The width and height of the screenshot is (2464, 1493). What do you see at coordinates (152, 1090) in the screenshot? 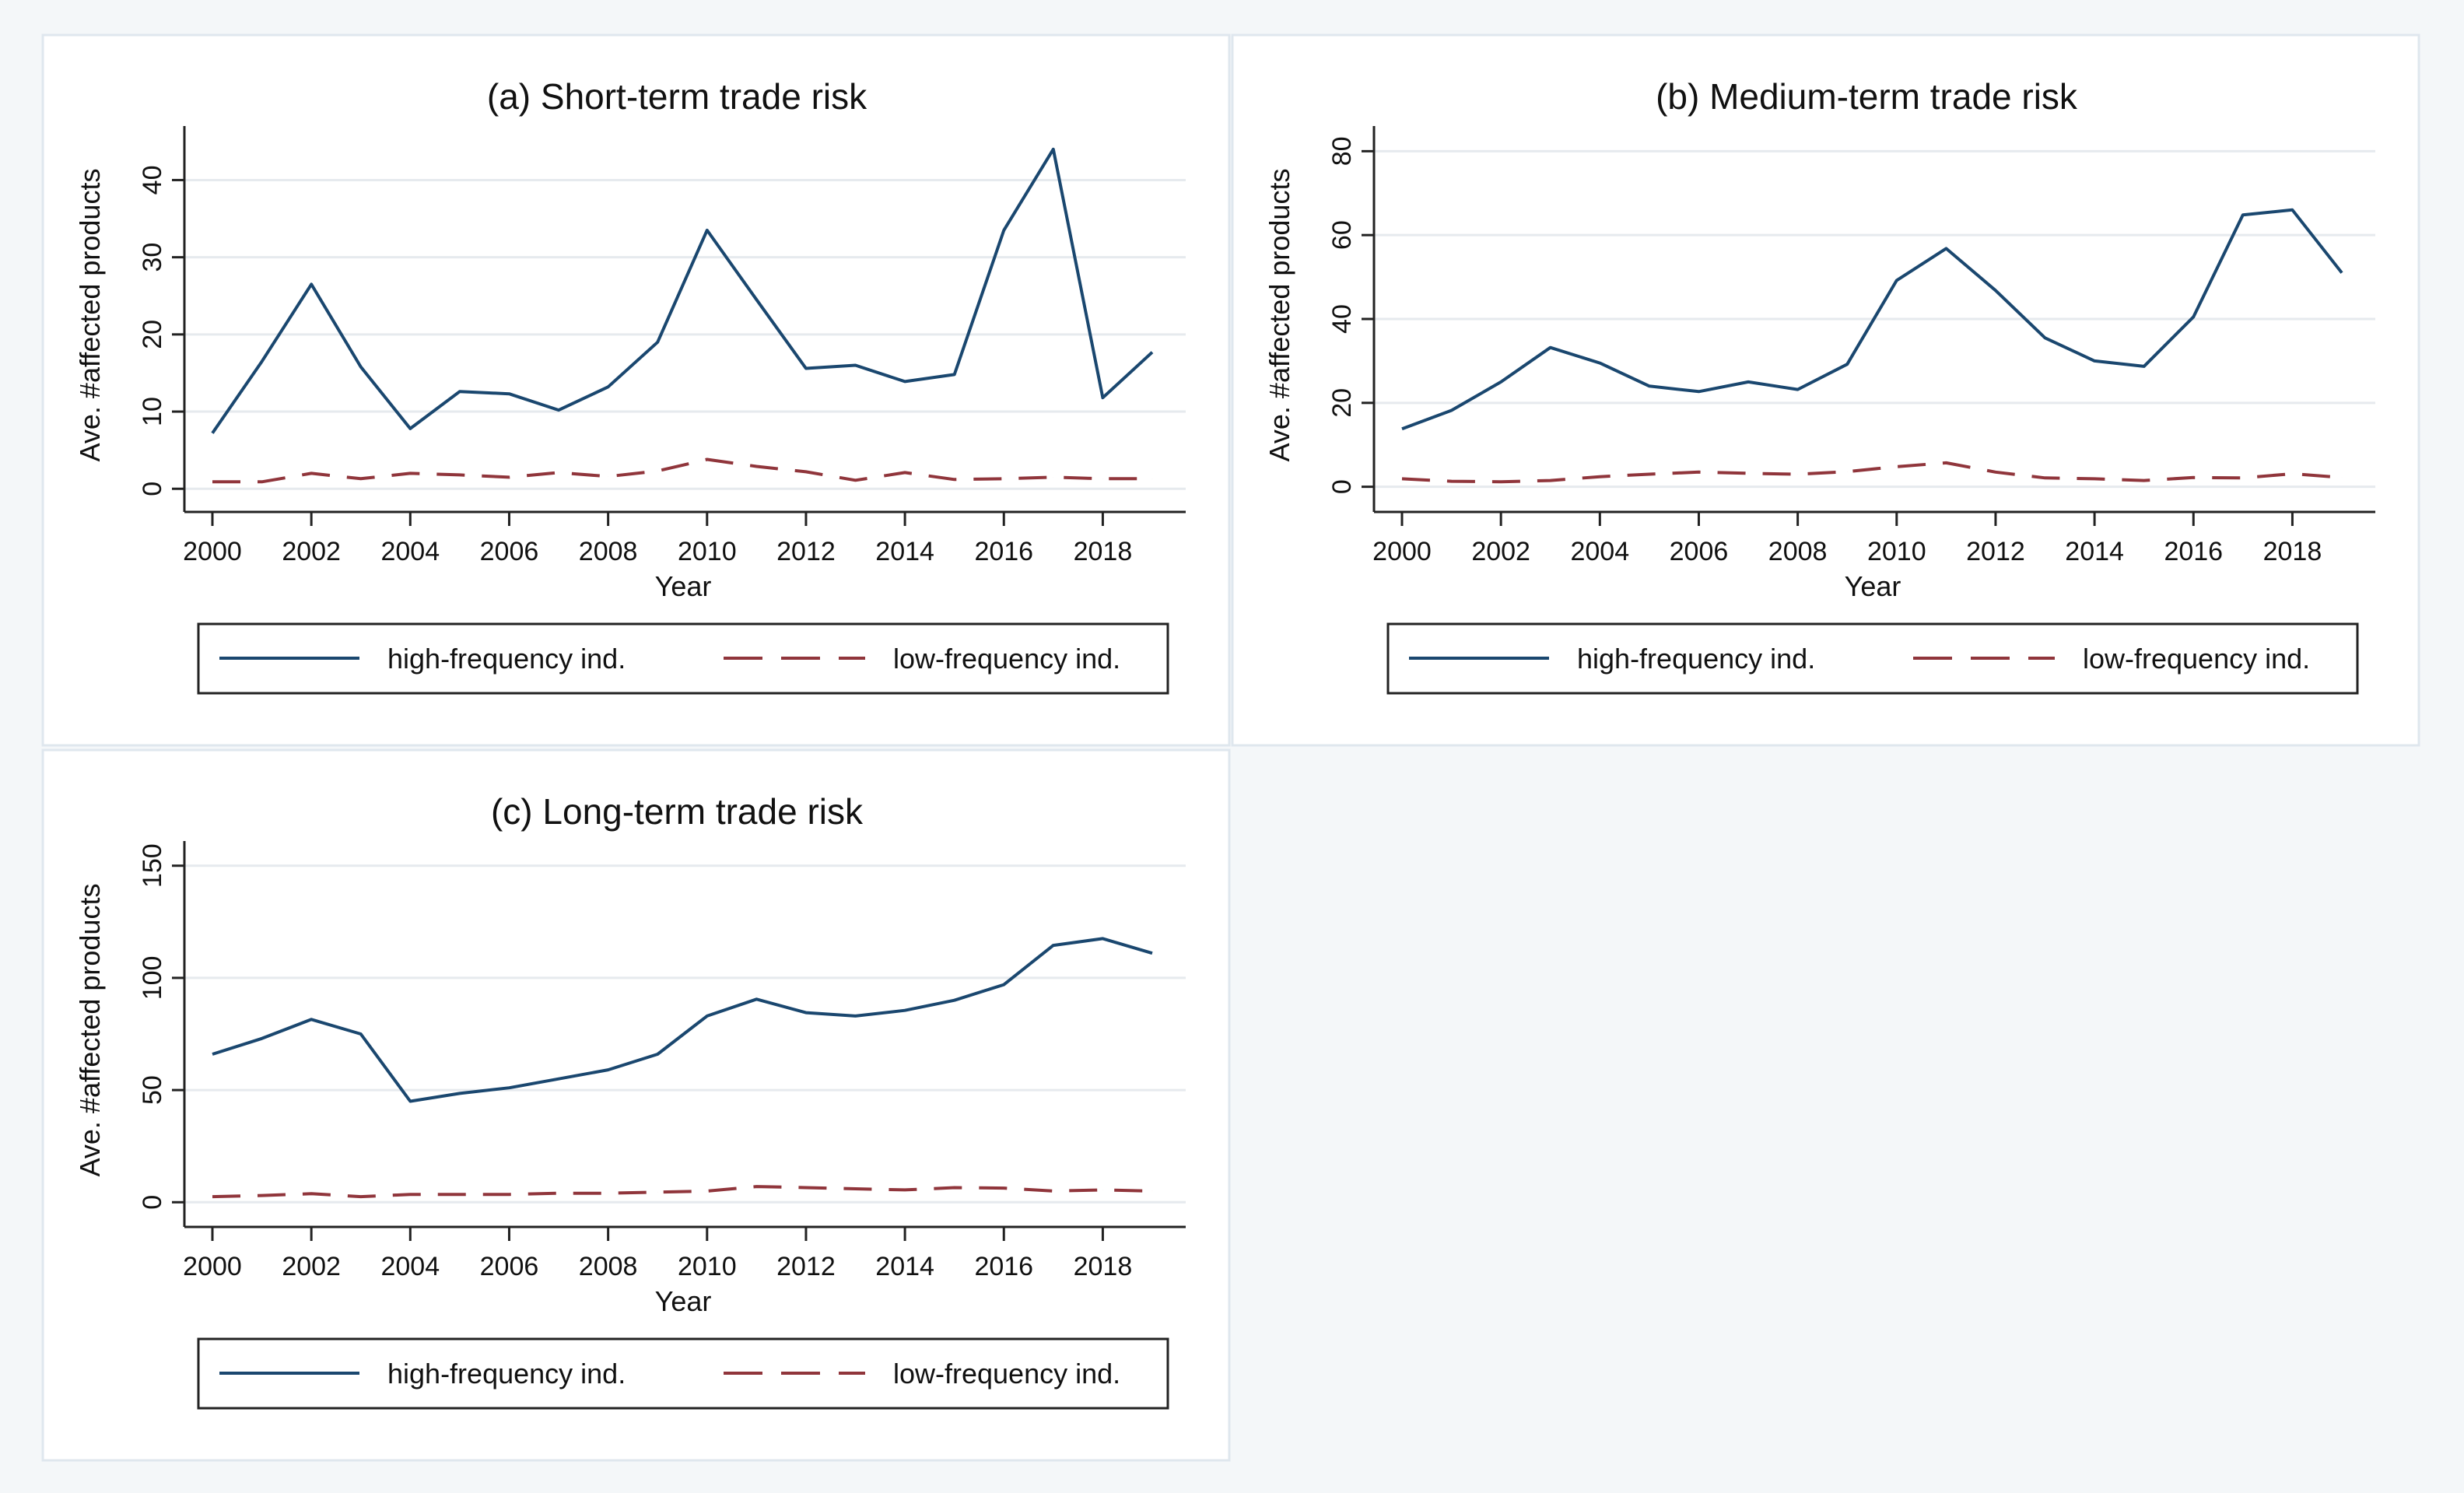
I see `y-tick-label: 50` at bounding box center [152, 1090].